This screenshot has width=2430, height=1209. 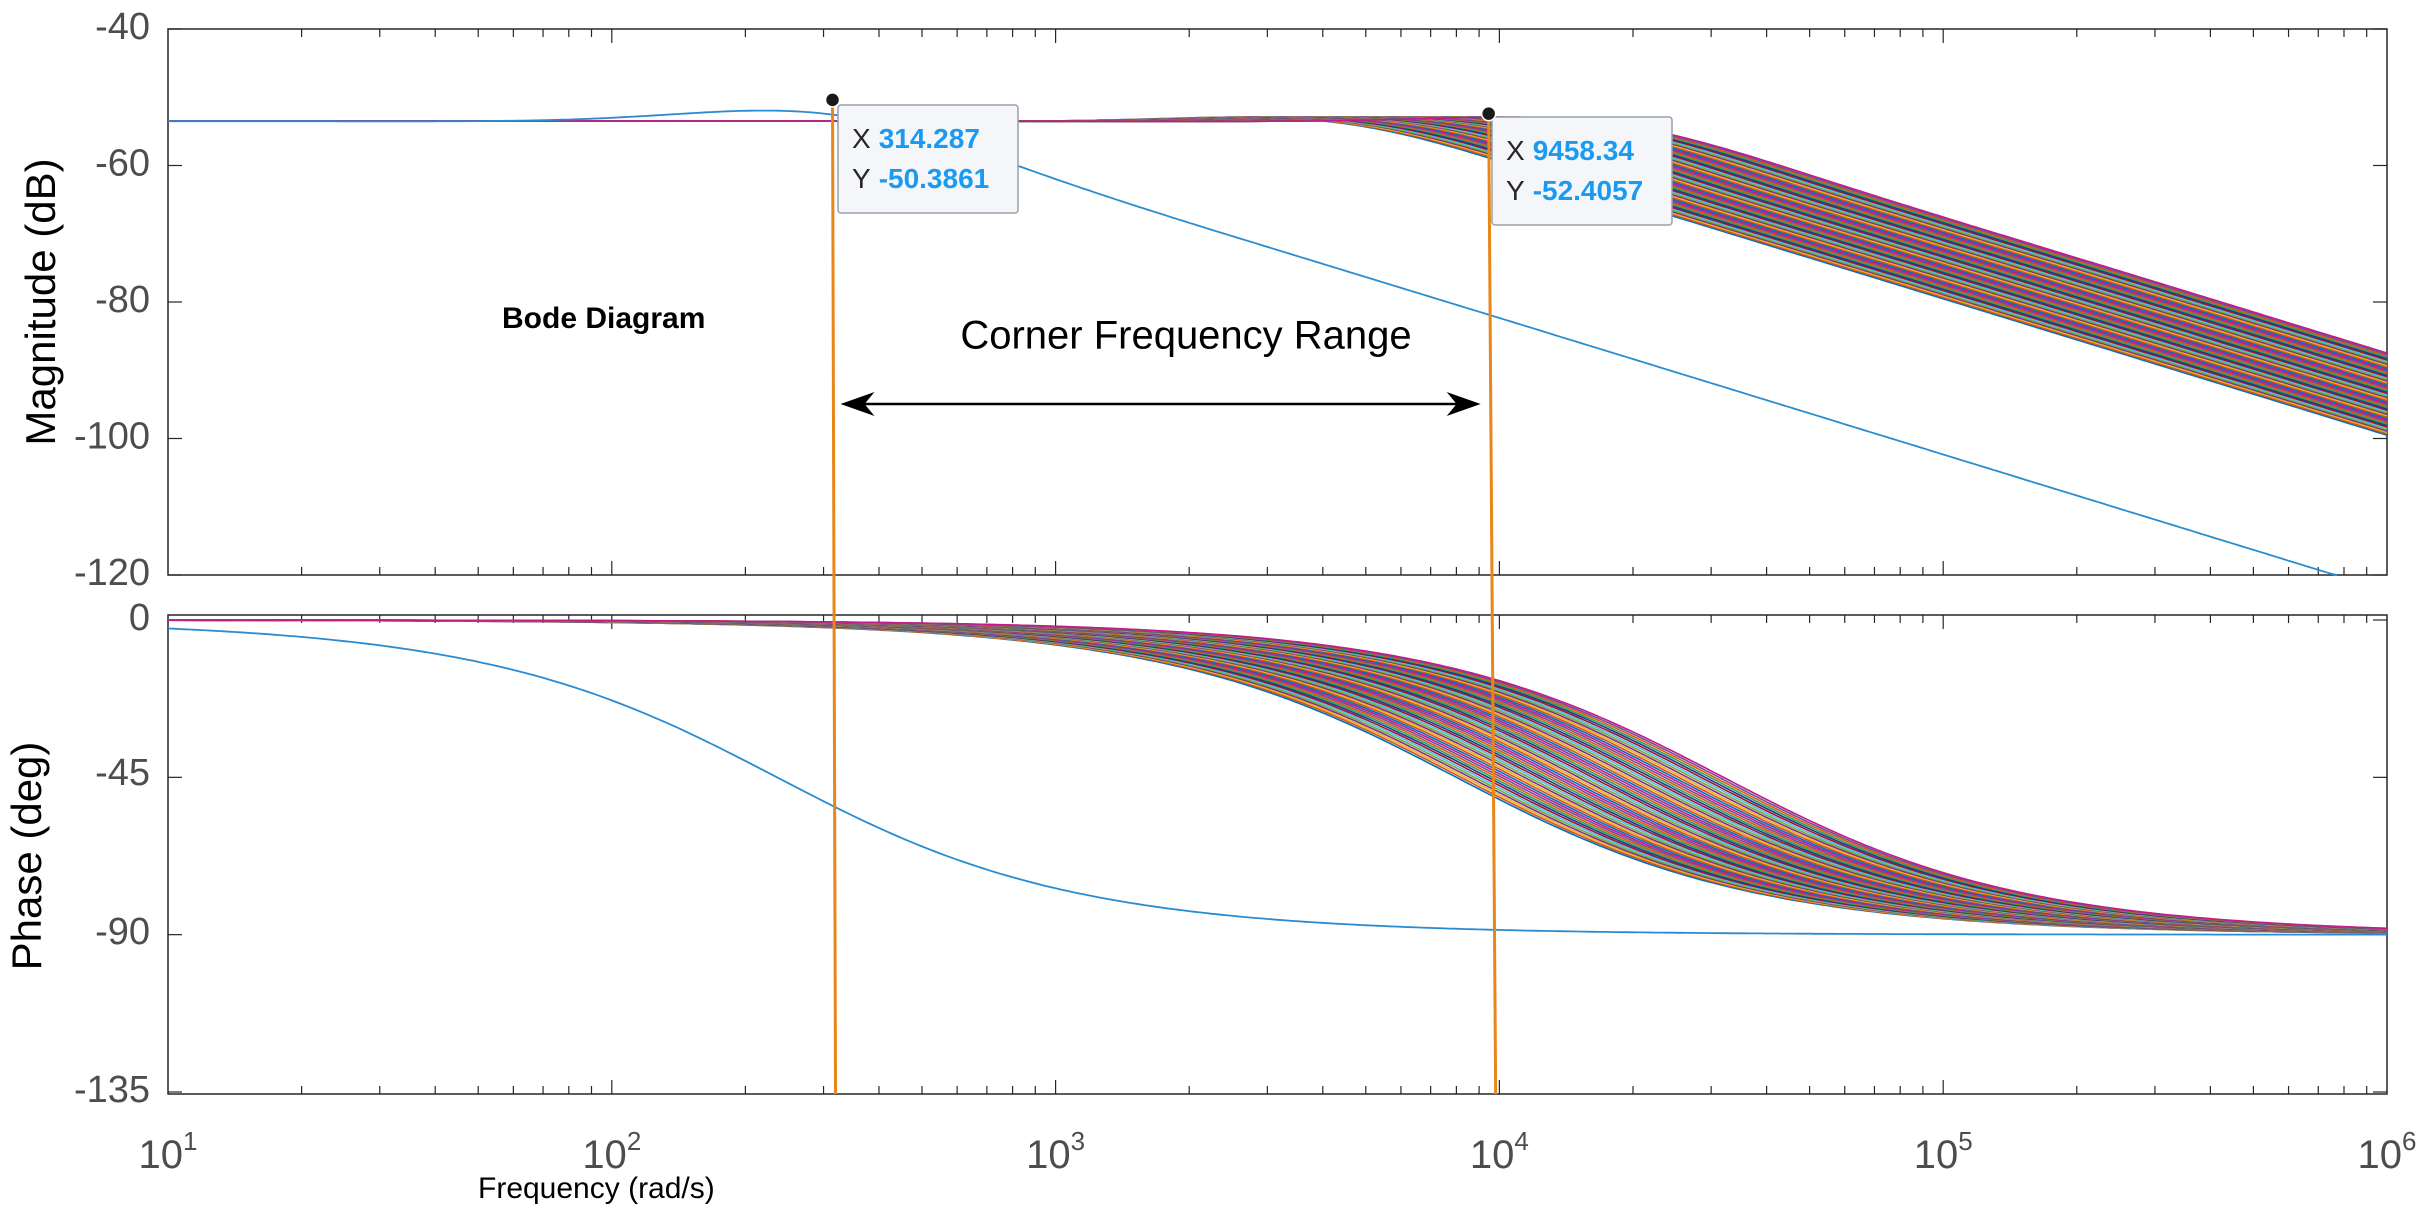 I want to click on magnitude-axis-label: Magnitude (dB), so click(x=40, y=301).